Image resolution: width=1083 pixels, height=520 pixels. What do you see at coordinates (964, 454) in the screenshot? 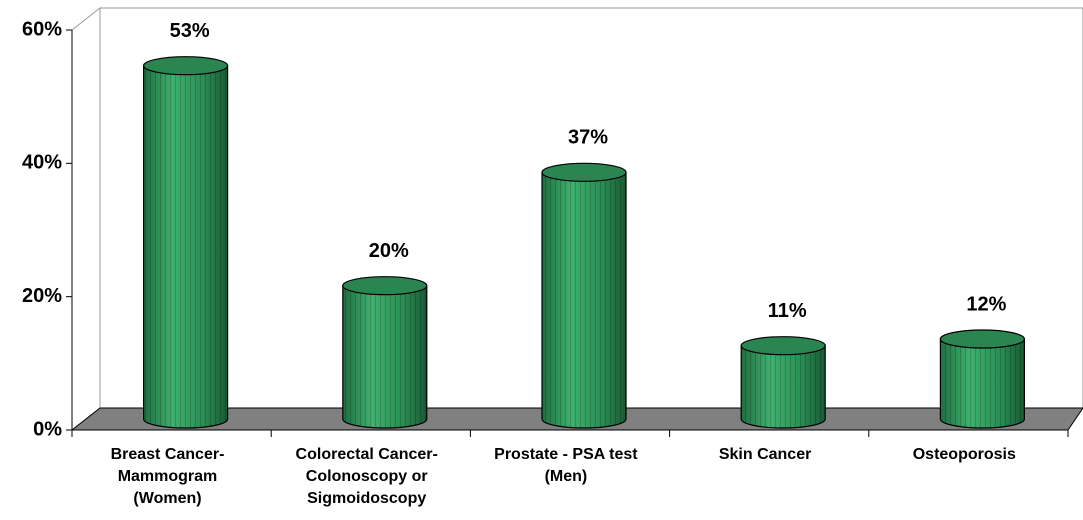
I see `x-tick-label: Osteoporosis` at bounding box center [964, 454].